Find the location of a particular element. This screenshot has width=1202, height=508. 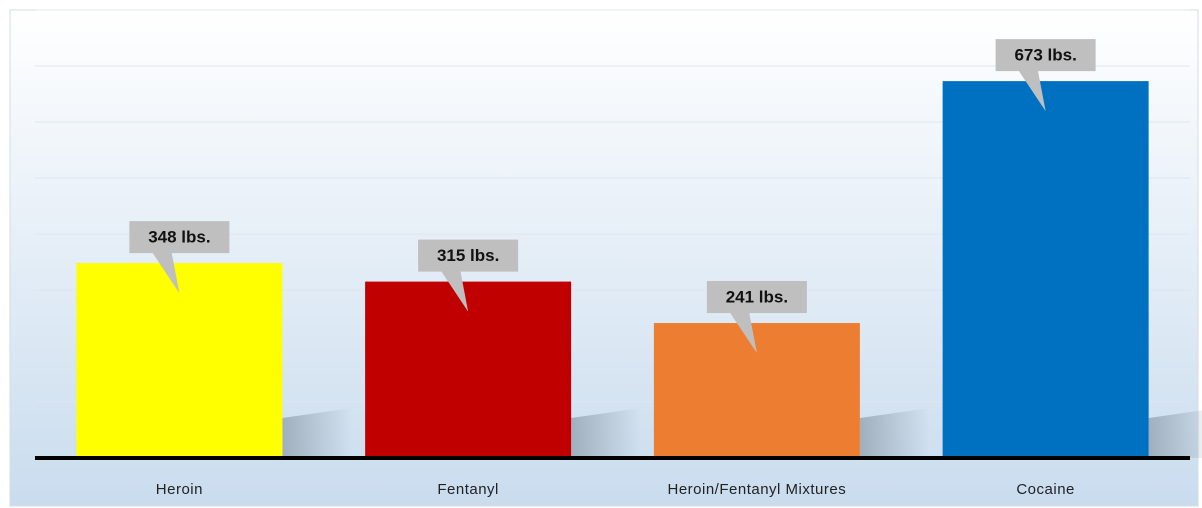

value-label: 673 lbs. is located at coordinates (1045, 55).